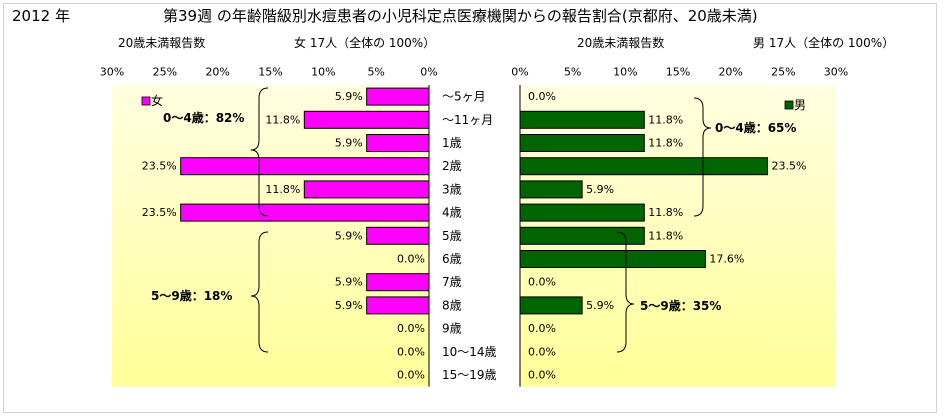 The image size is (944, 417). Describe the element at coordinates (464, 97) in the screenshot. I see `age-category-label: ～5ヶ月` at that location.